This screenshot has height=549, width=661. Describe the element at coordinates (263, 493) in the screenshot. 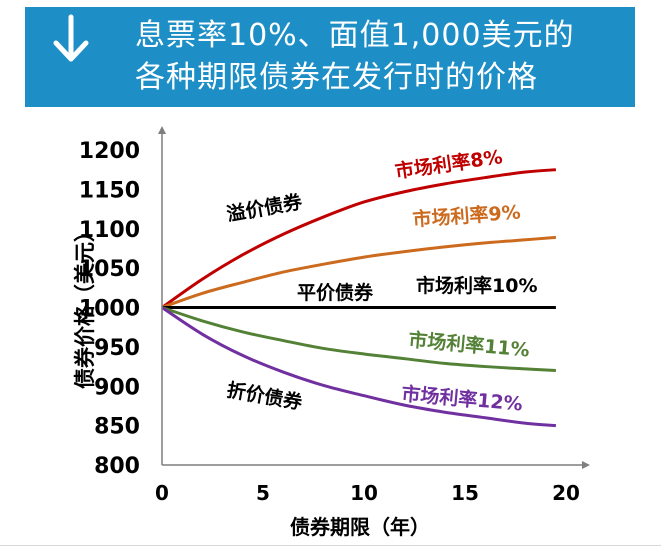

I see `x-tick-label-1: 5` at that location.